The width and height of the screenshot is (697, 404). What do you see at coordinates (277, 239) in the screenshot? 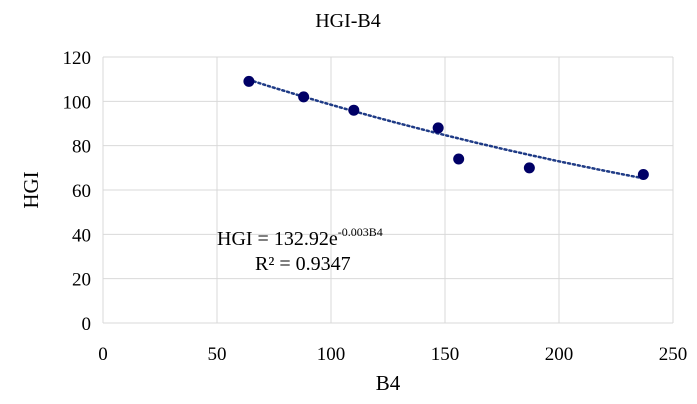
I see `equation-main: HGI = 132.92e` at bounding box center [277, 239].